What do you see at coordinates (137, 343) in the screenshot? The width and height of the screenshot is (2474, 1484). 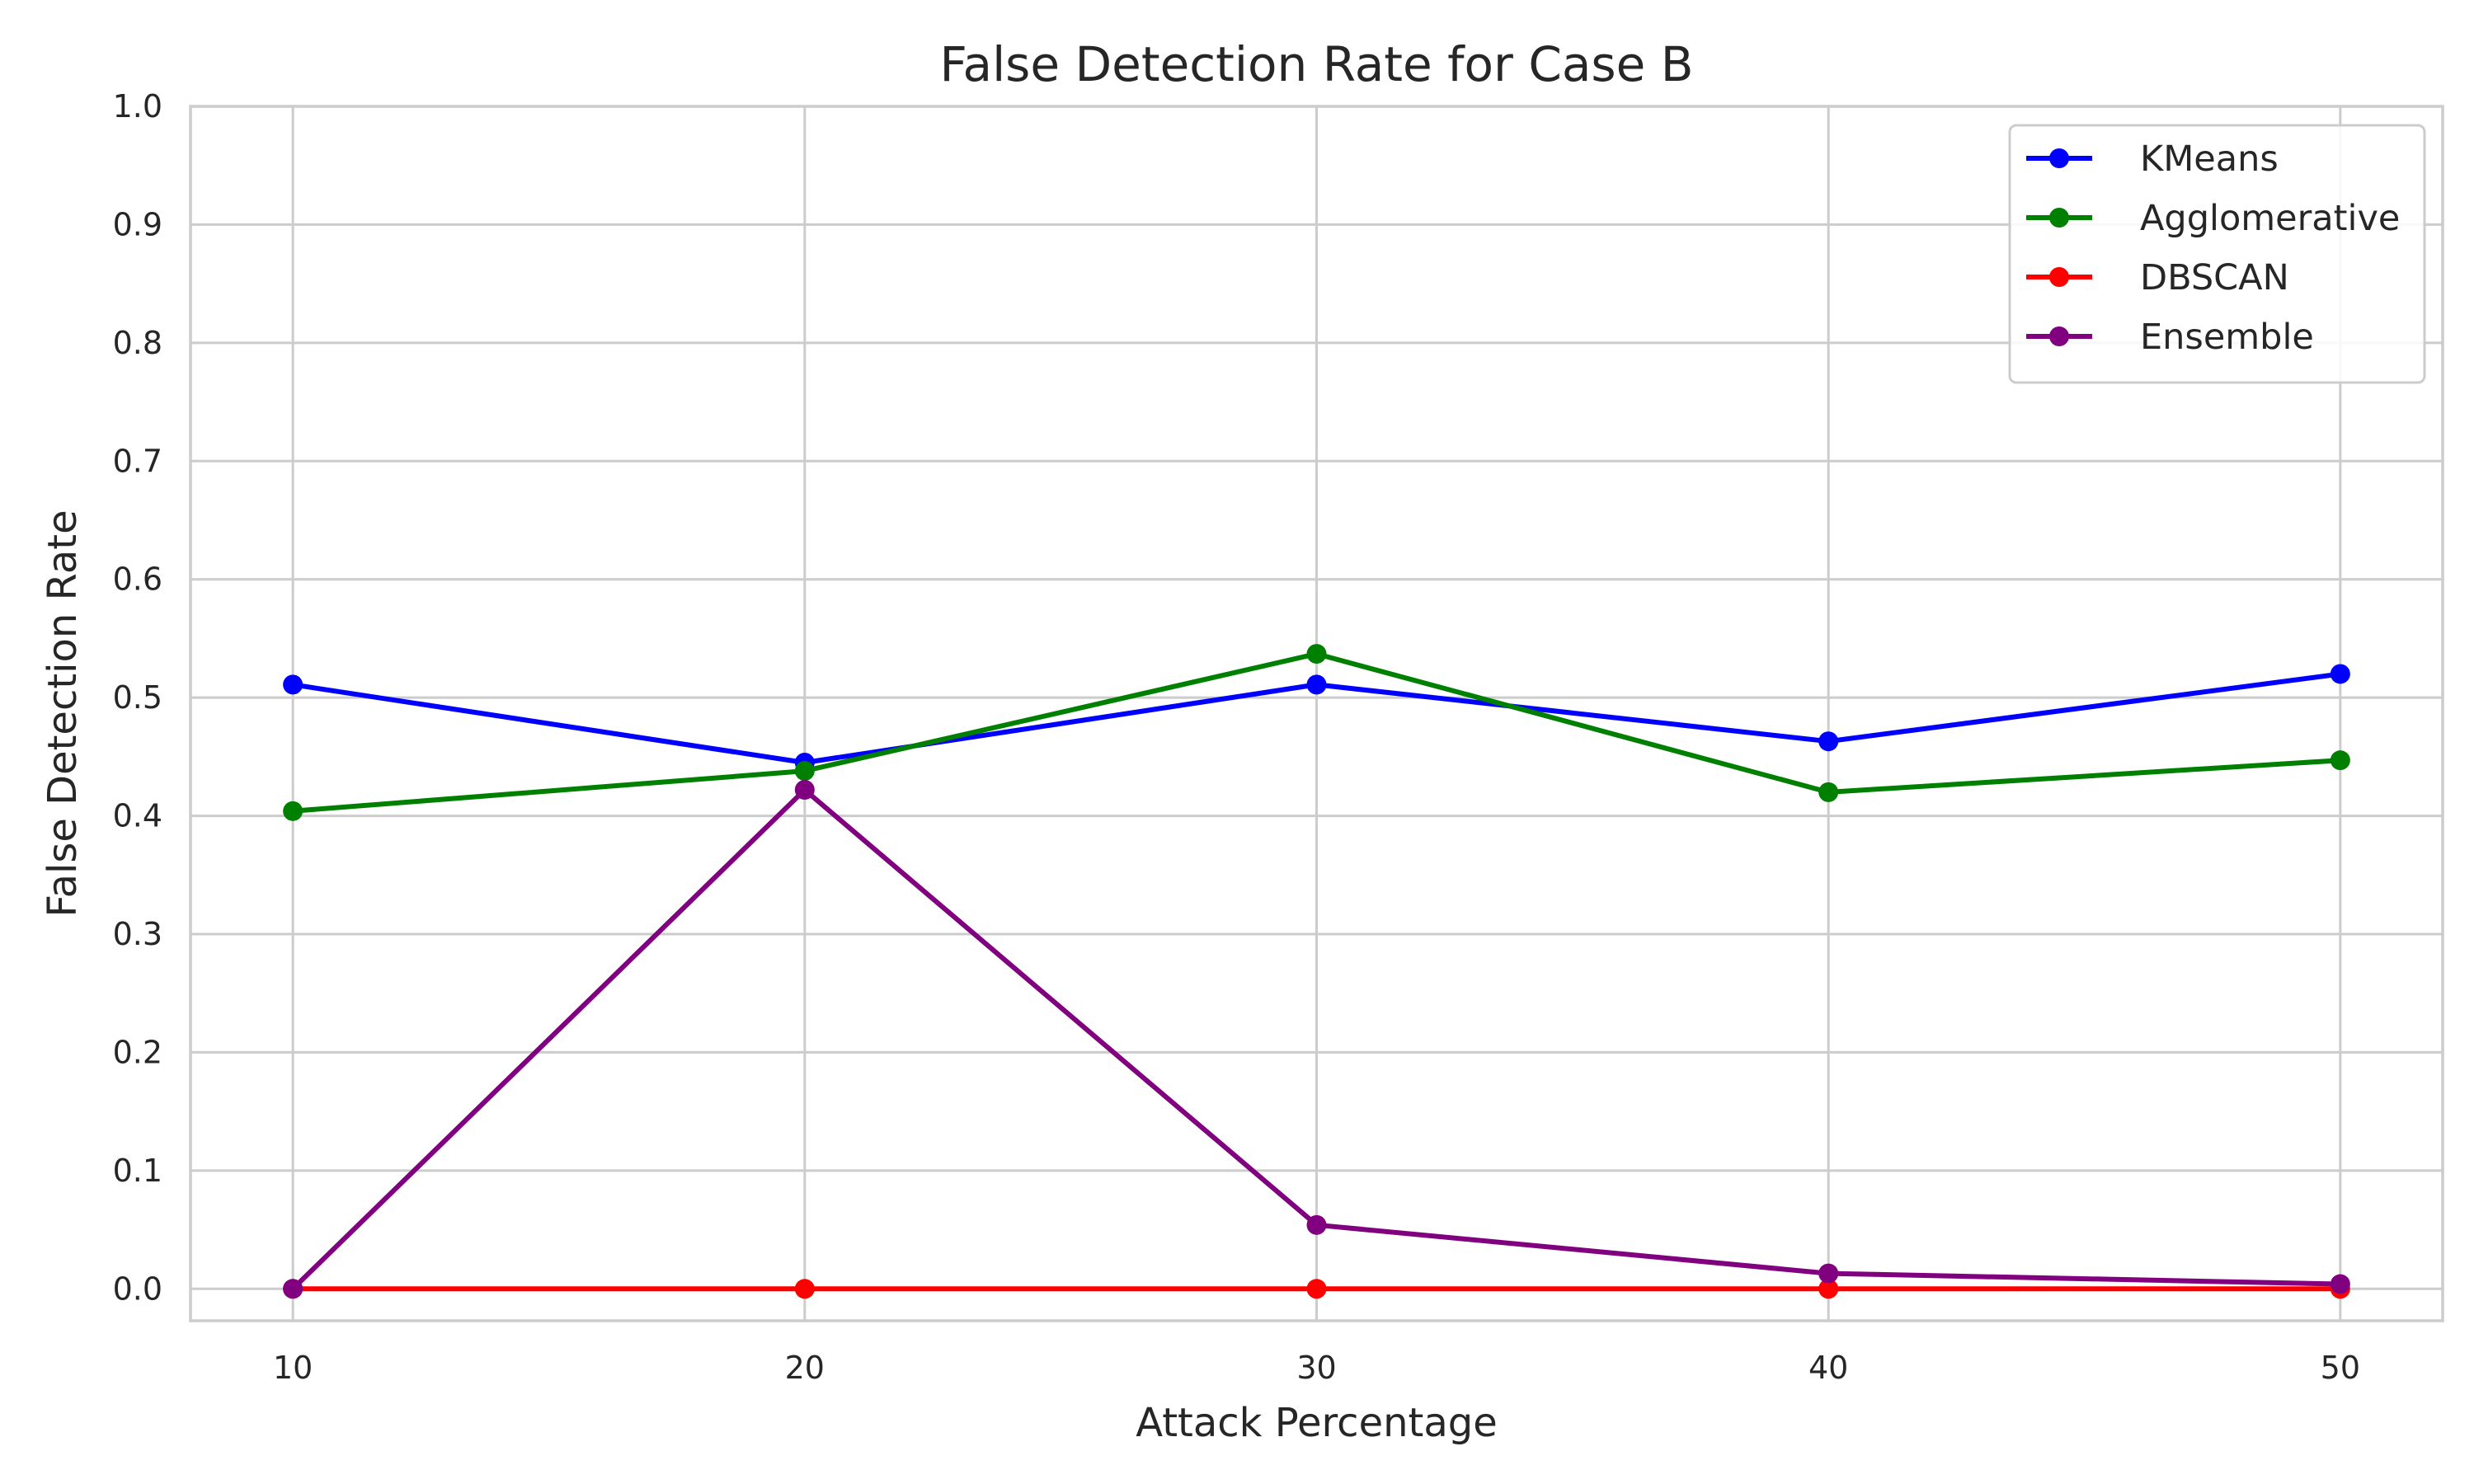 I see `y-tick-label: 0.8` at bounding box center [137, 343].